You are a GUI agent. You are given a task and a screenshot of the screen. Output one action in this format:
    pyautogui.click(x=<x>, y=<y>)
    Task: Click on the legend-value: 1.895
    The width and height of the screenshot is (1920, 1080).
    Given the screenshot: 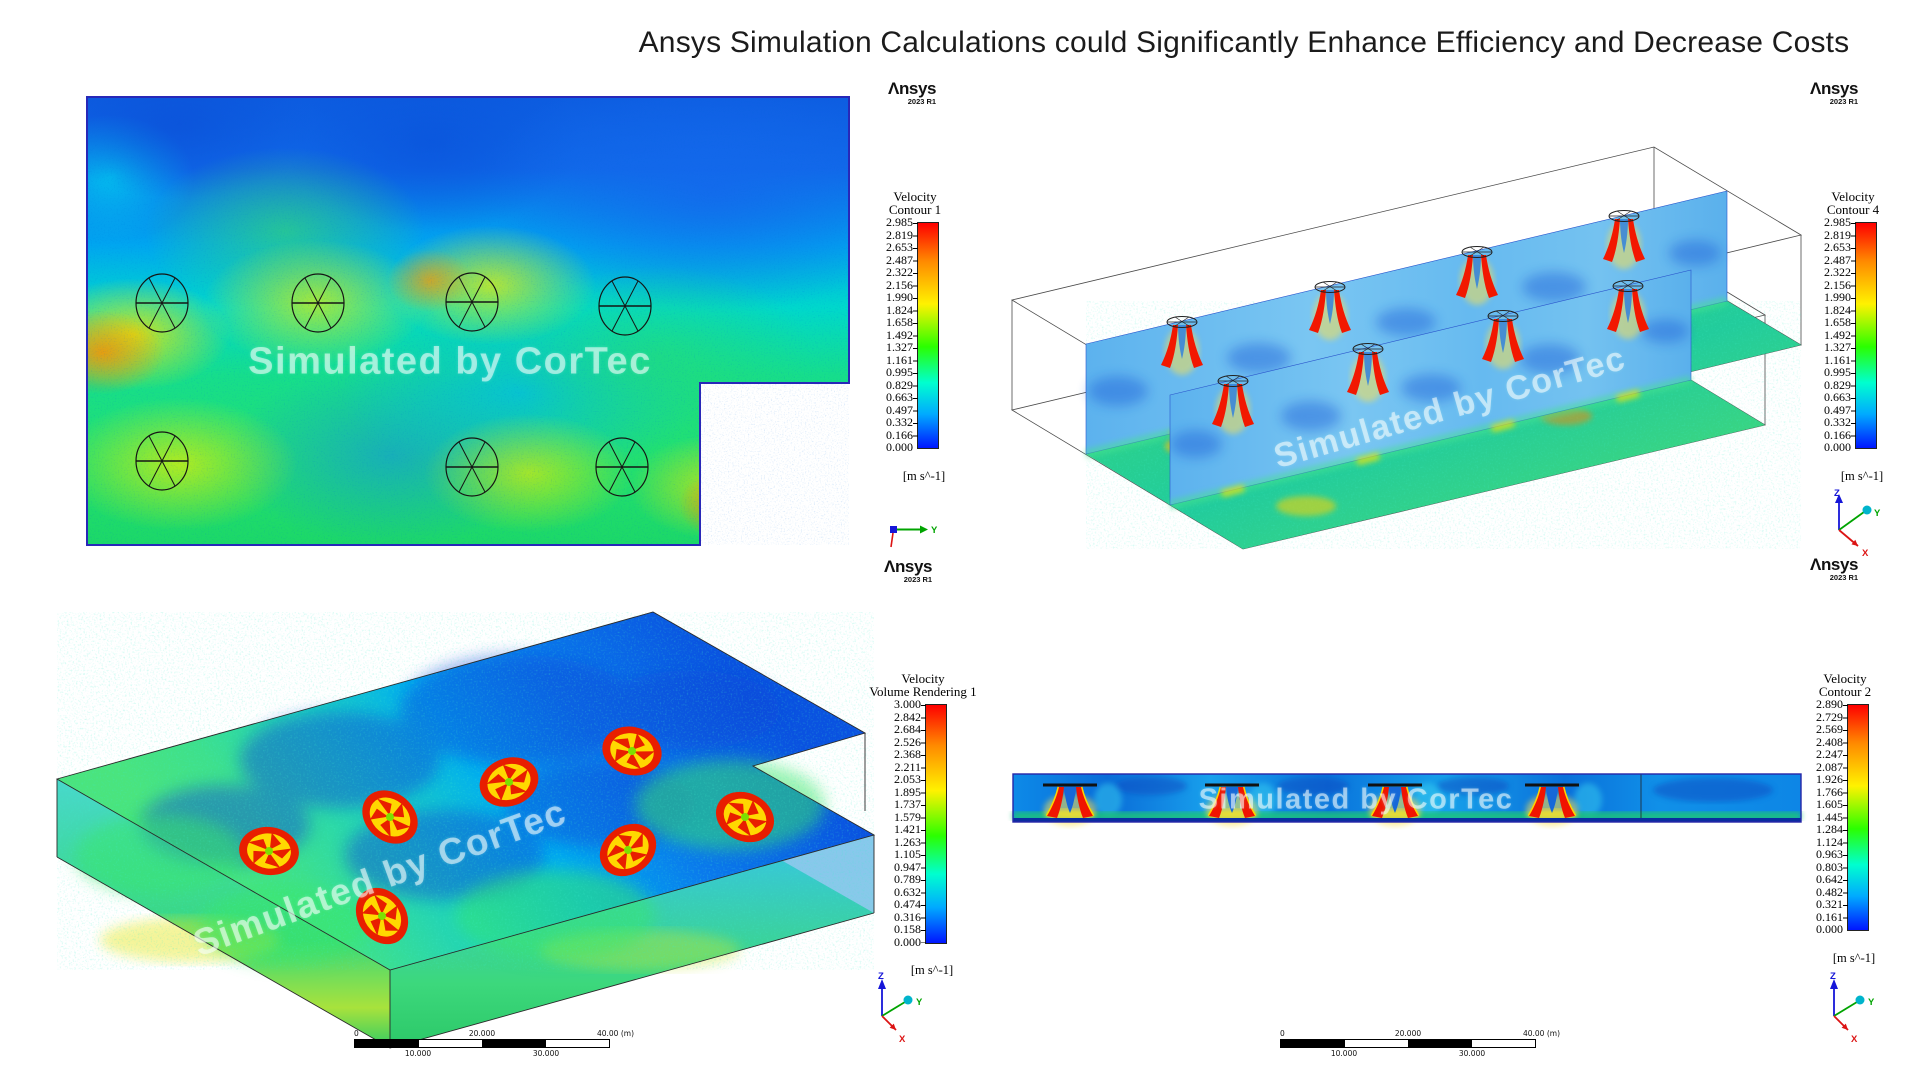 What is the action you would take?
    pyautogui.click(x=907, y=791)
    